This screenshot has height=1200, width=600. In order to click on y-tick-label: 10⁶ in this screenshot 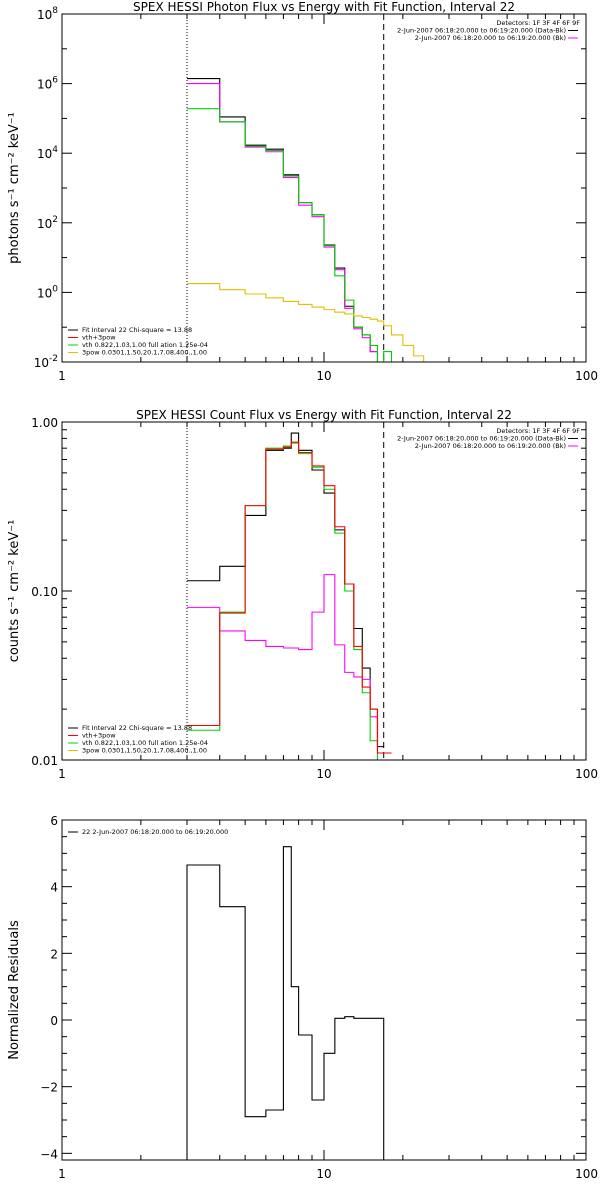, I will do `click(47, 84)`.